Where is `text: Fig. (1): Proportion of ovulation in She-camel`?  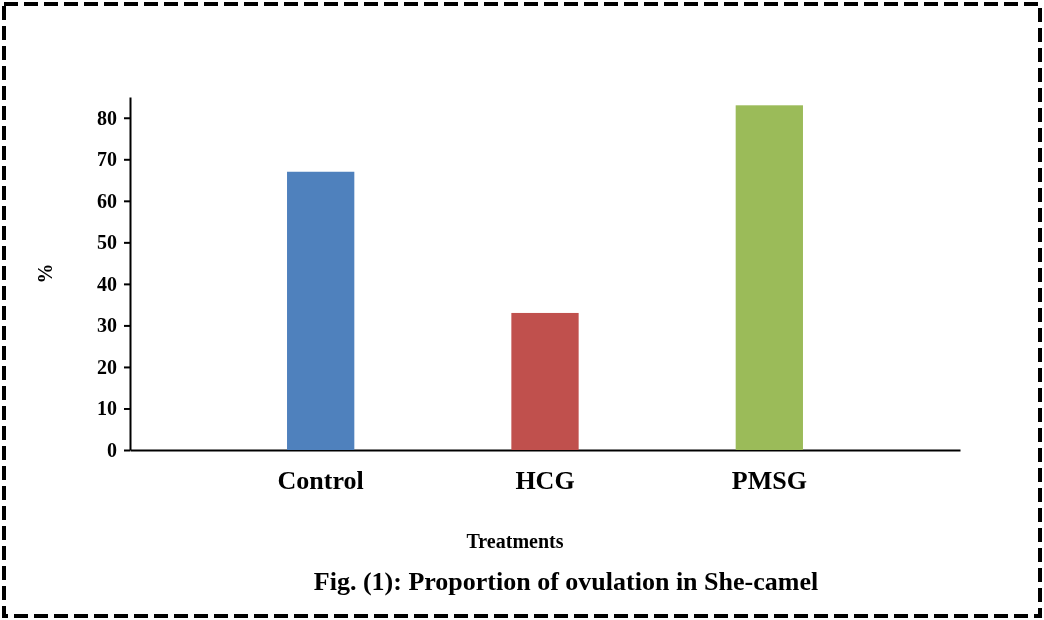 text: Fig. (1): Proportion of ovulation in She-camel is located at coordinates (566, 581).